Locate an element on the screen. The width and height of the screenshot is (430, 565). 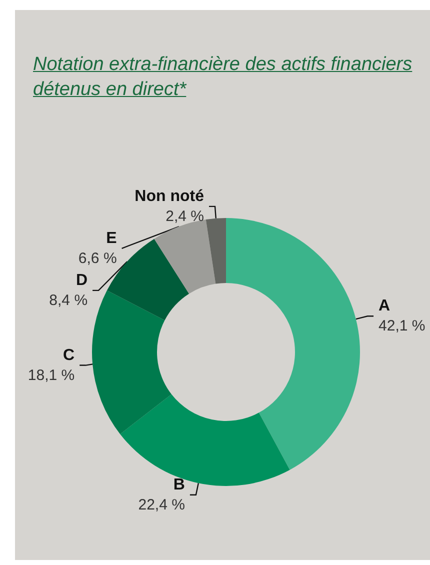
slice-label: Non noté is located at coordinates (169, 196).